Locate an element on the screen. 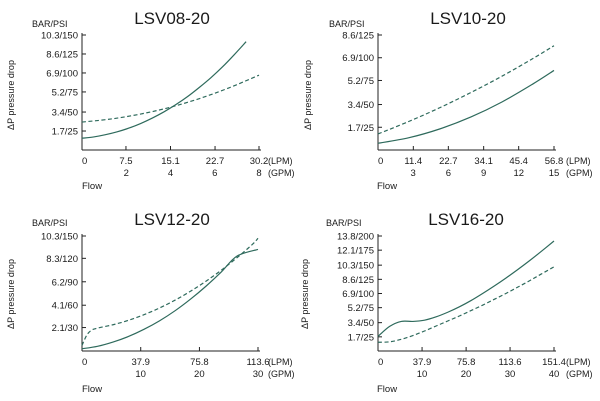  x-tick-label-lpm: 151.4 is located at coordinates (554, 362).